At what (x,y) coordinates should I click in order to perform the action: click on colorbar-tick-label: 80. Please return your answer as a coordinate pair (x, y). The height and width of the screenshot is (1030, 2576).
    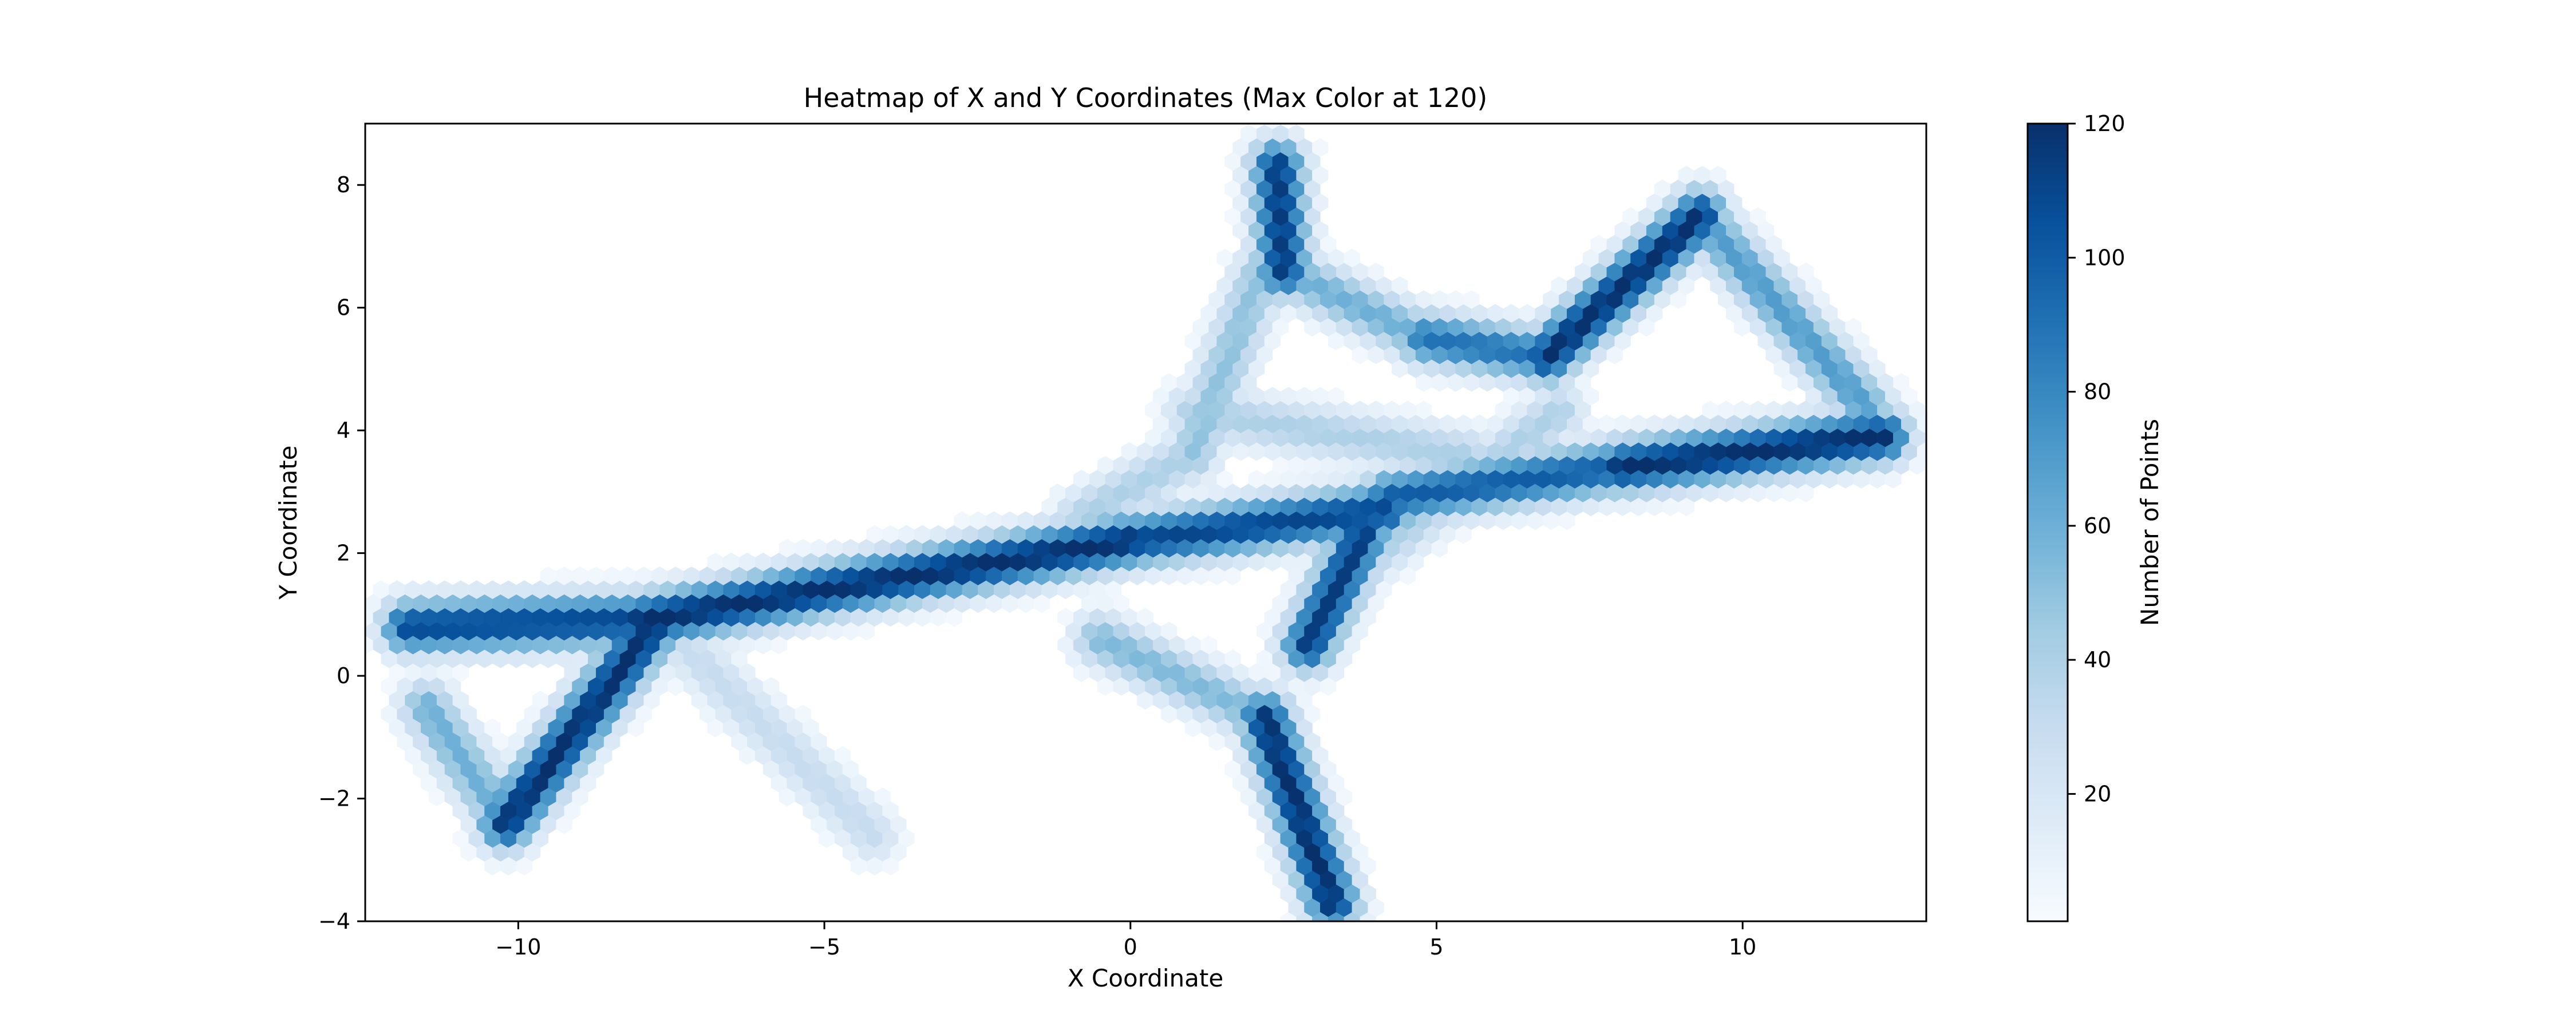
    Looking at the image, I should click on (2097, 392).